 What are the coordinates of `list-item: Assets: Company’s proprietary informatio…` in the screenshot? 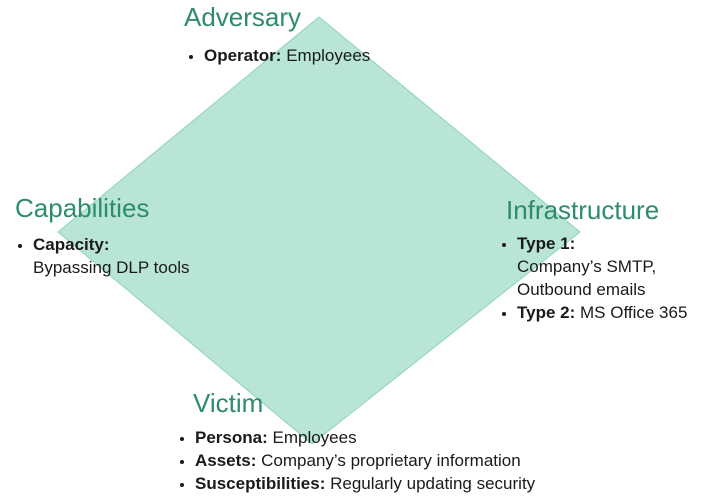 It's located at (456, 460).